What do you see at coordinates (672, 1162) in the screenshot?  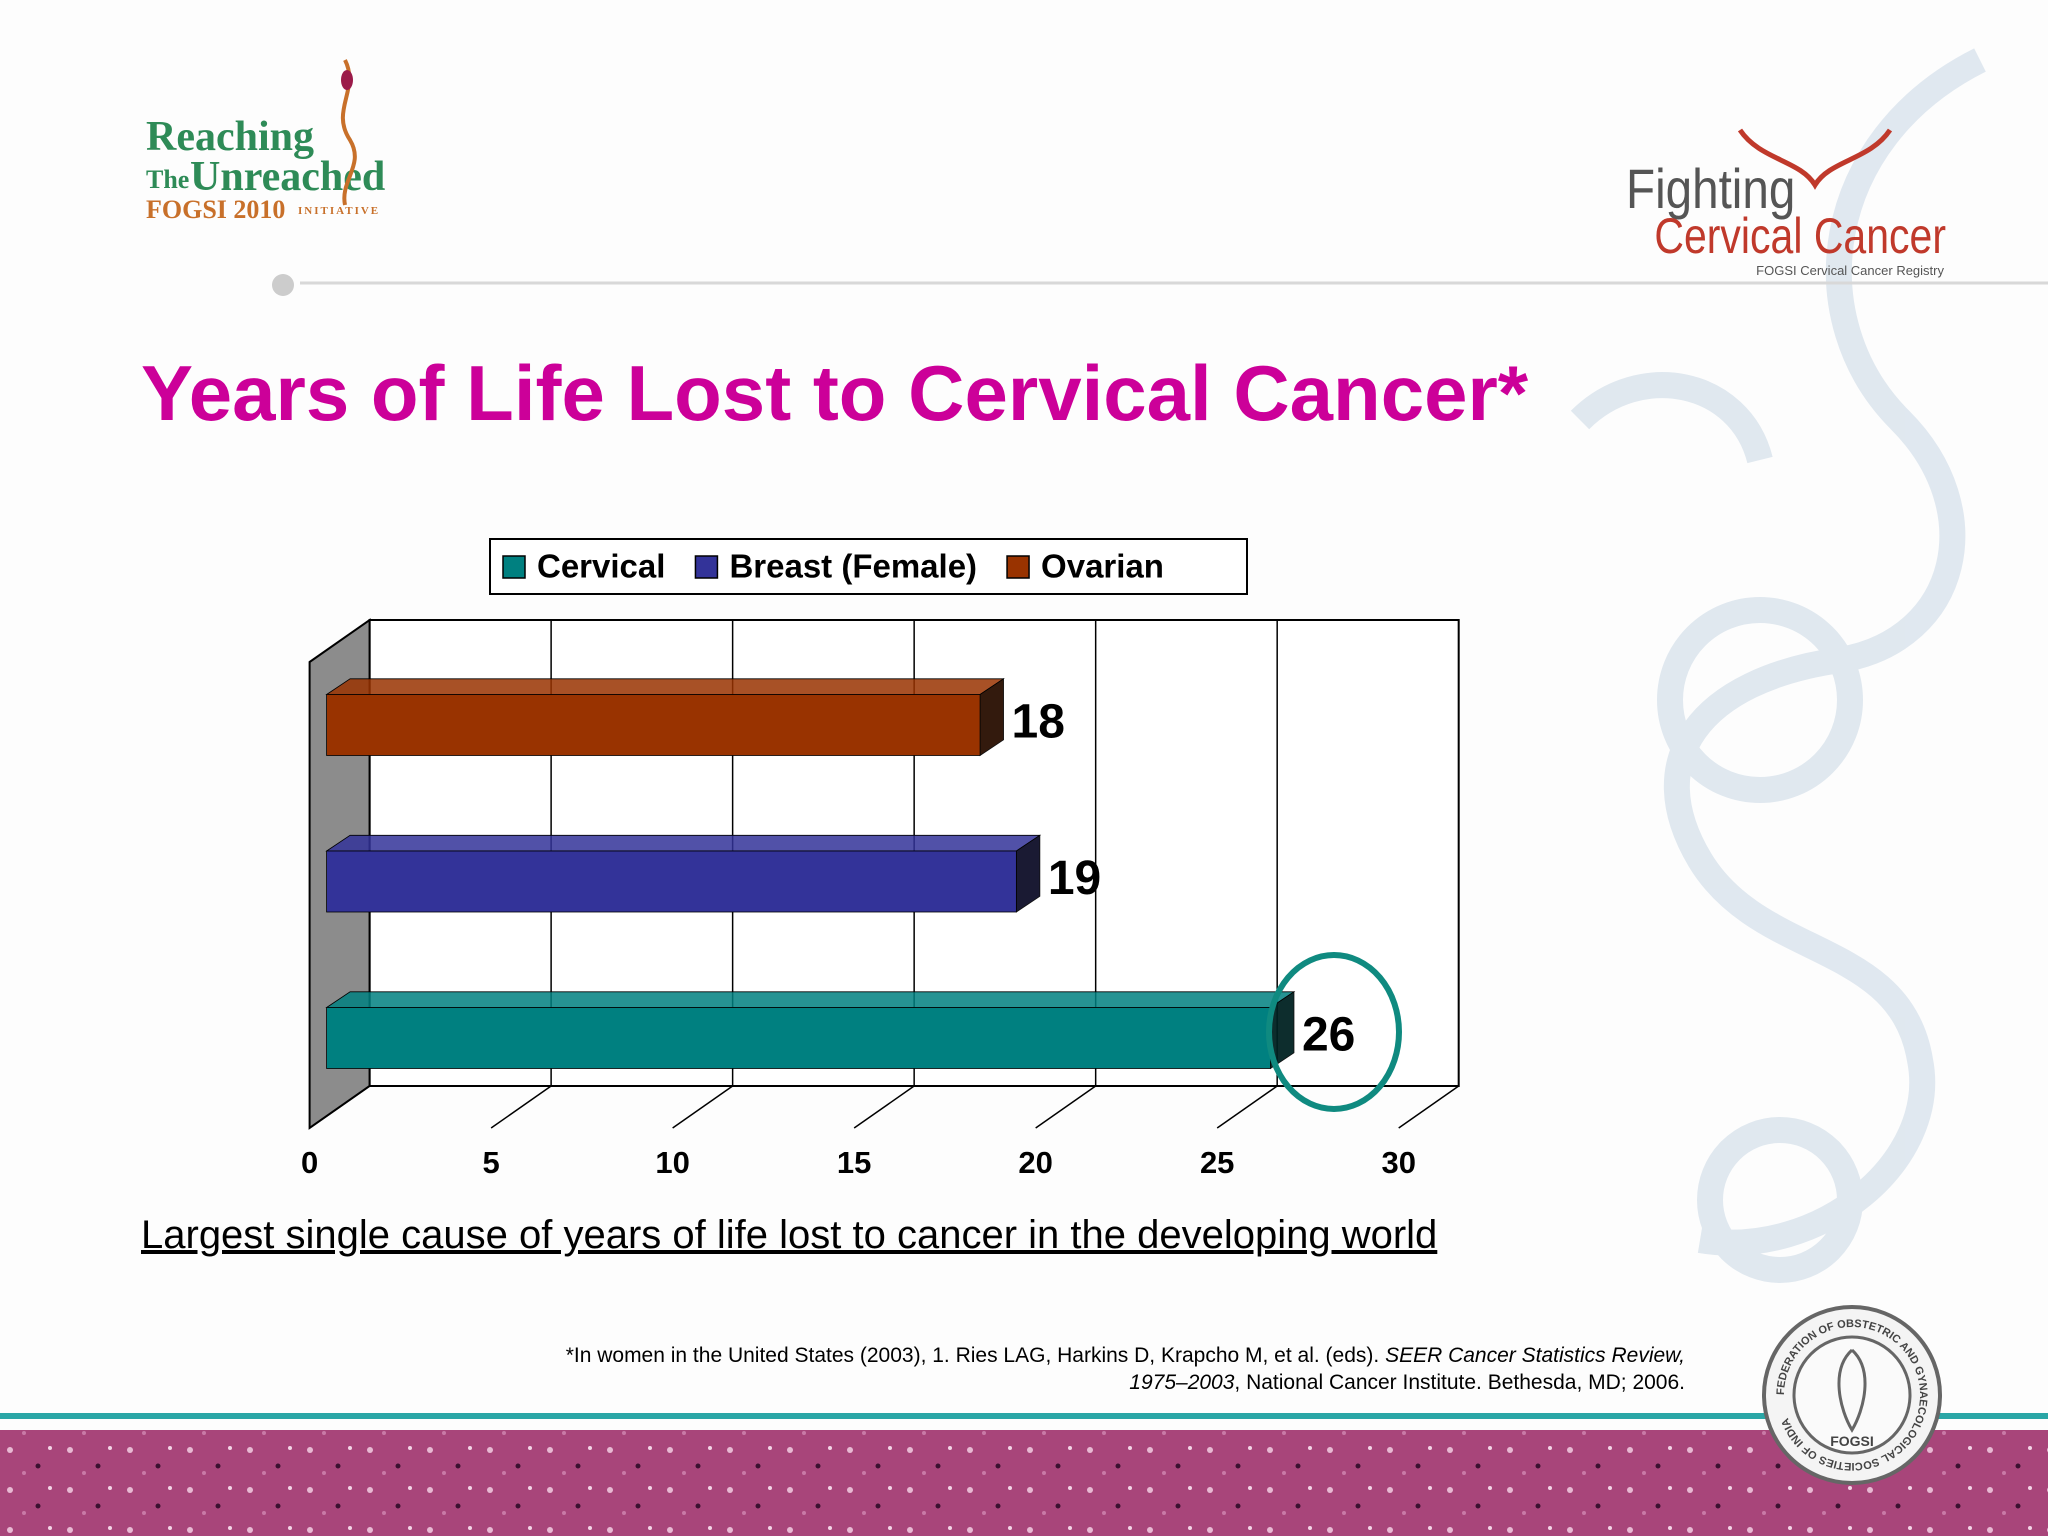 I see `x-tick-label: 10` at bounding box center [672, 1162].